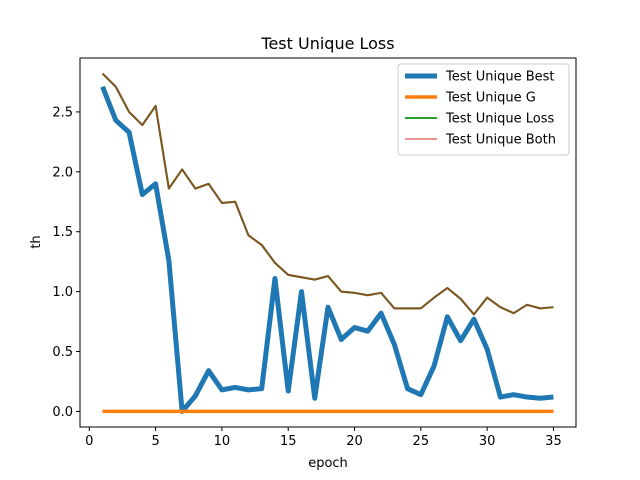 The width and height of the screenshot is (640, 480). What do you see at coordinates (62, 172) in the screenshot?
I see `y-tick-label-4: 2.0` at bounding box center [62, 172].